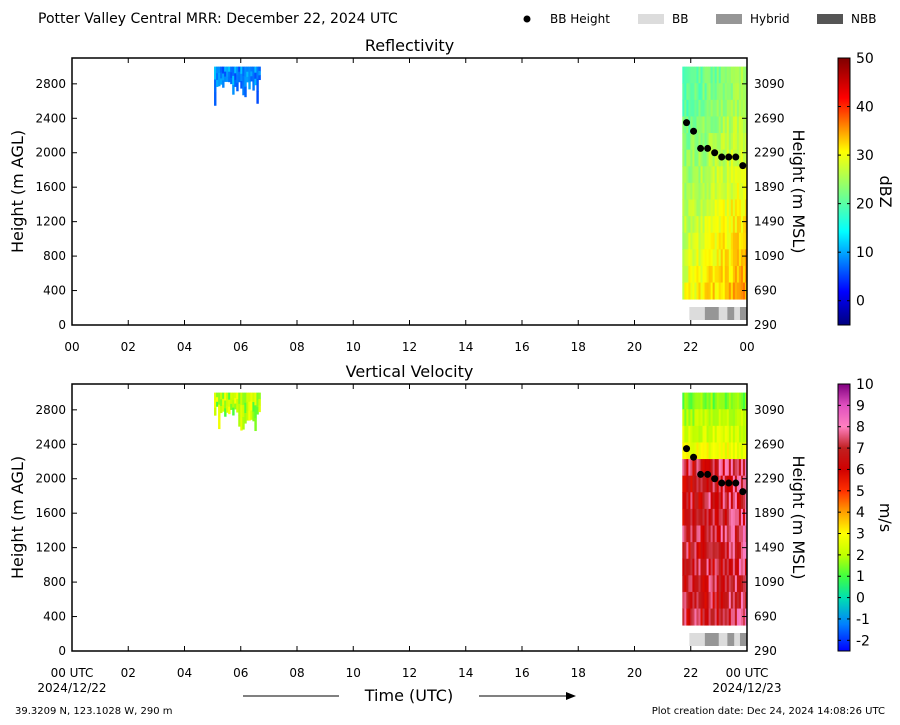 The width and height of the screenshot is (900, 725). Describe the element at coordinates (62, 651) in the screenshot. I see `y-tick-label: 0` at that location.